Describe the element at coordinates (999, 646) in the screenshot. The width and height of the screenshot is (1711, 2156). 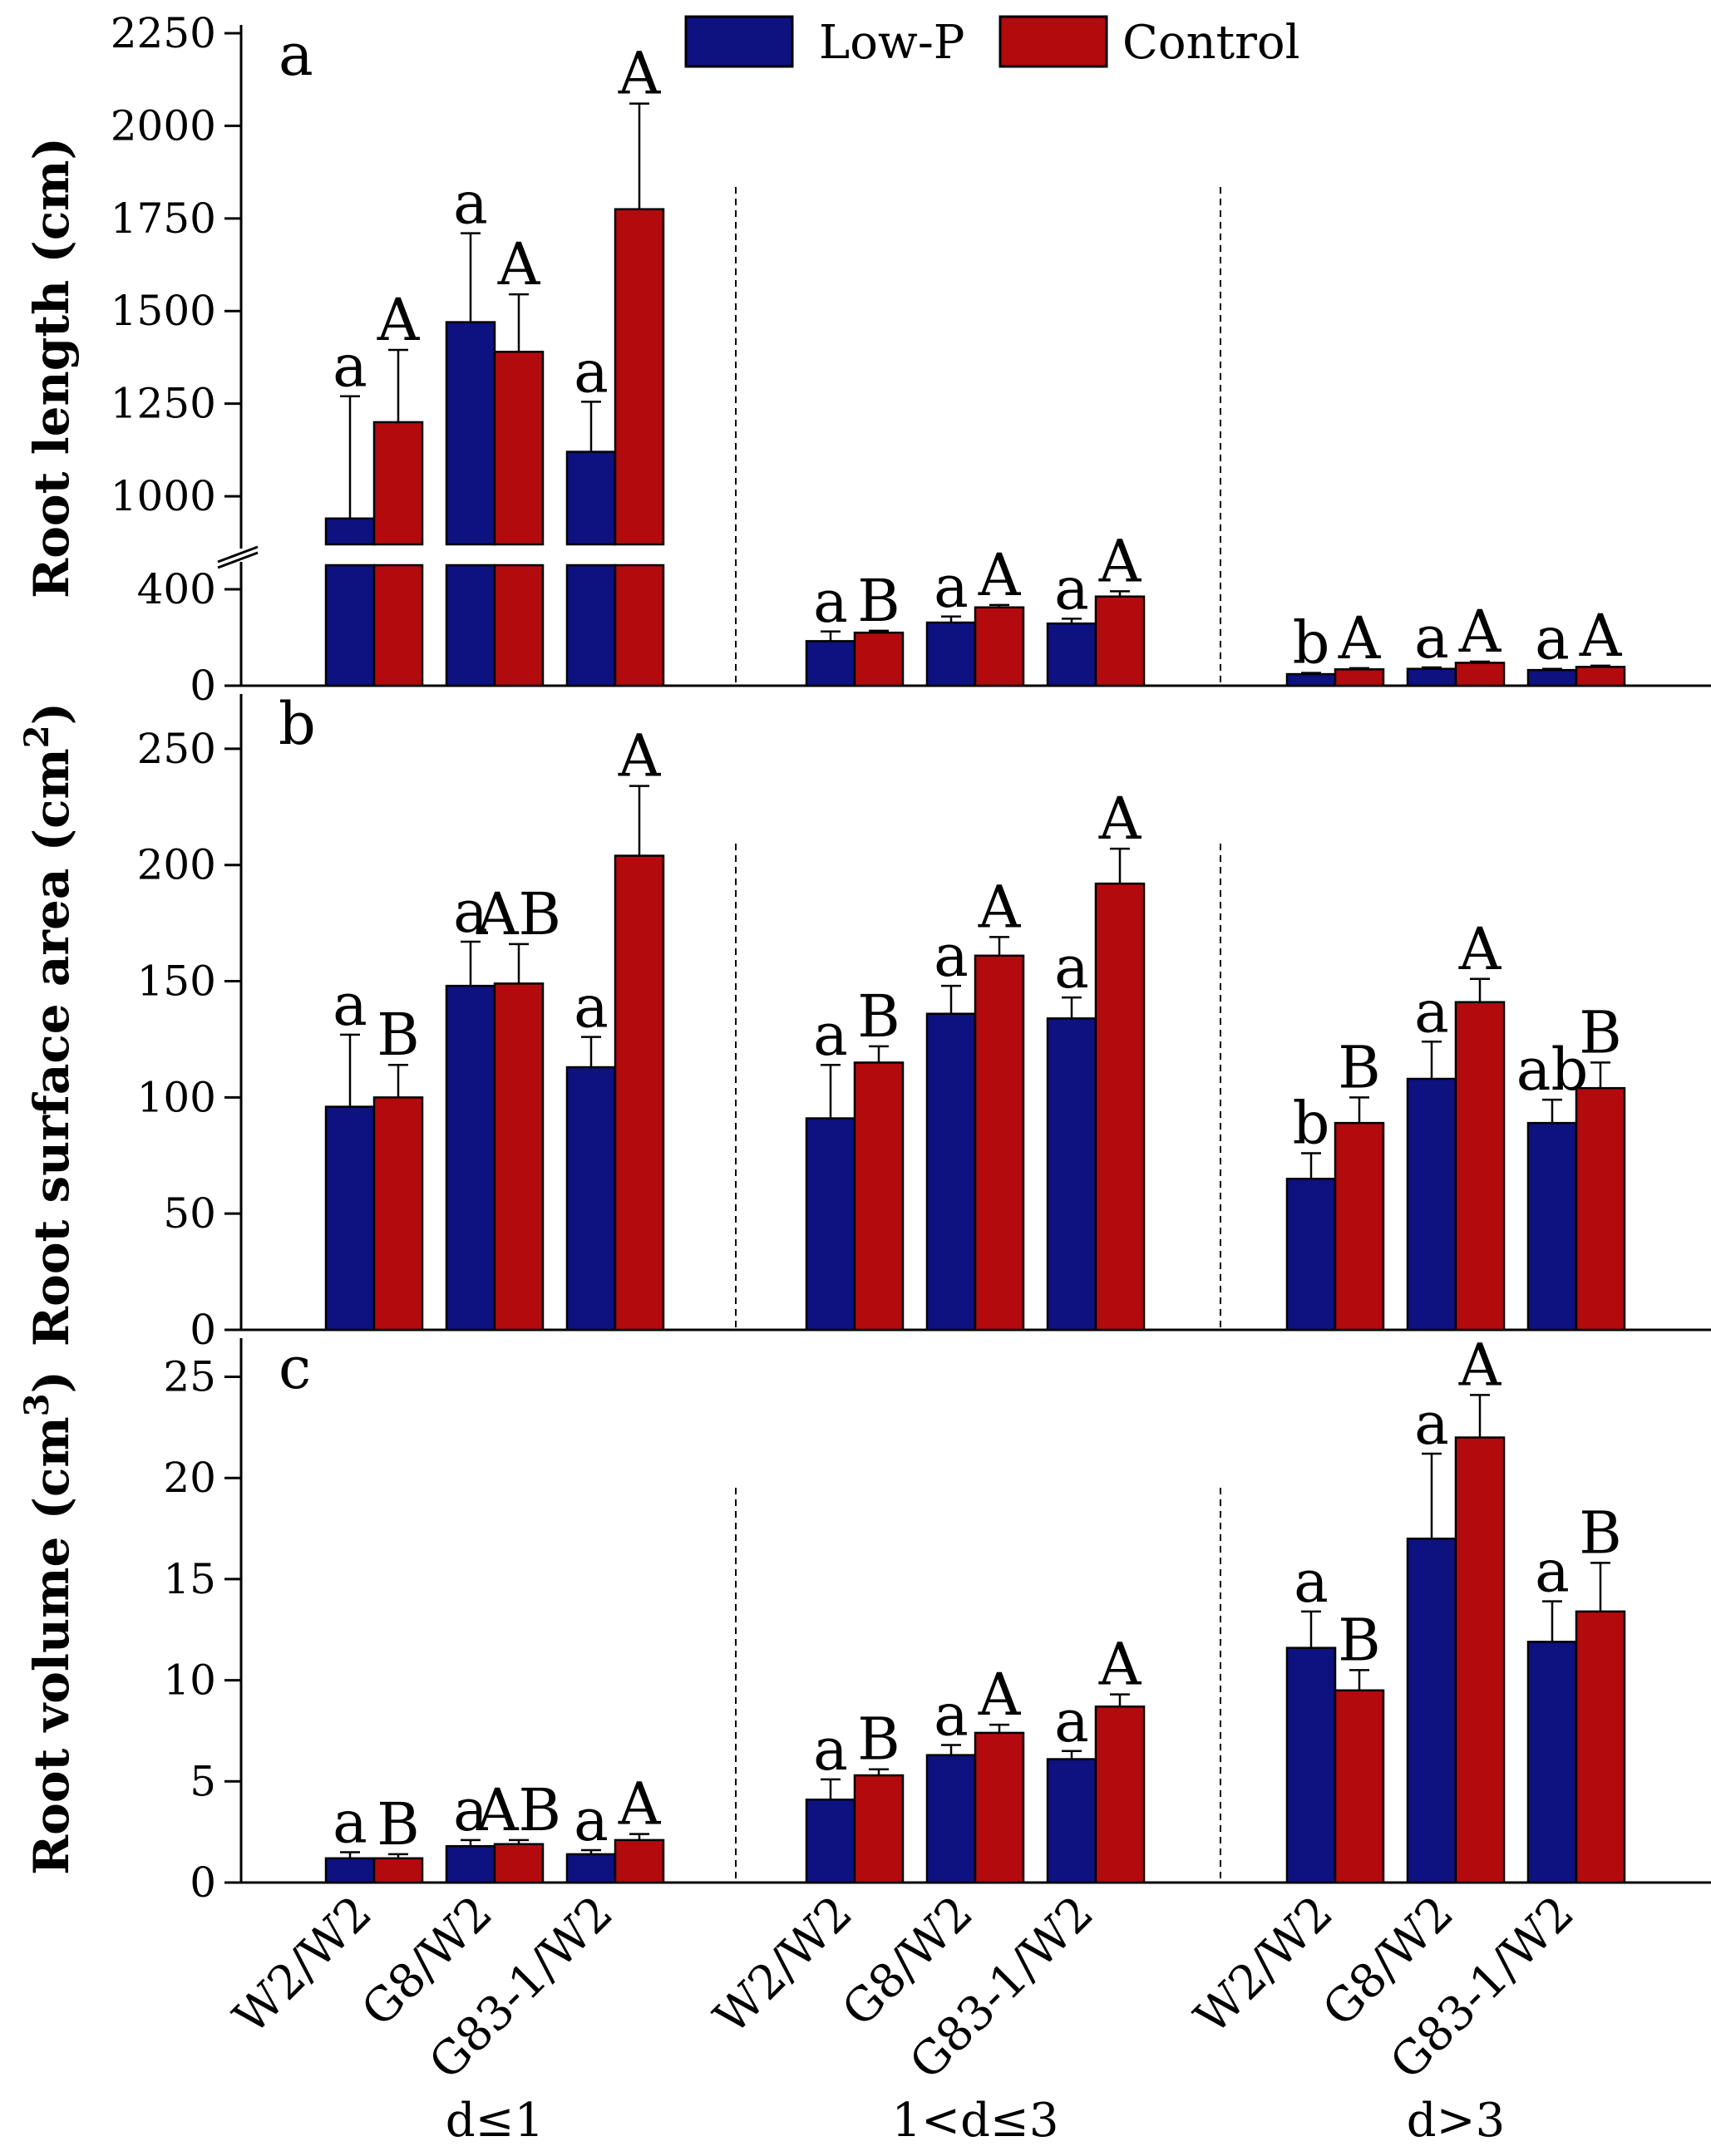
I see `bar-a-g1-c1-control` at that location.